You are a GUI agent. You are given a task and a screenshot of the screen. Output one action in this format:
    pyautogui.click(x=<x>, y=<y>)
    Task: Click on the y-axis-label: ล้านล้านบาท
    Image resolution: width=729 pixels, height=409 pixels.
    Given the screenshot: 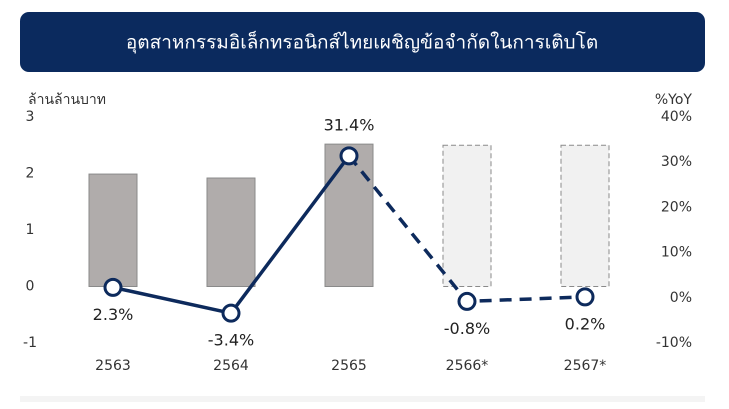 What is the action you would take?
    pyautogui.click(x=67, y=100)
    